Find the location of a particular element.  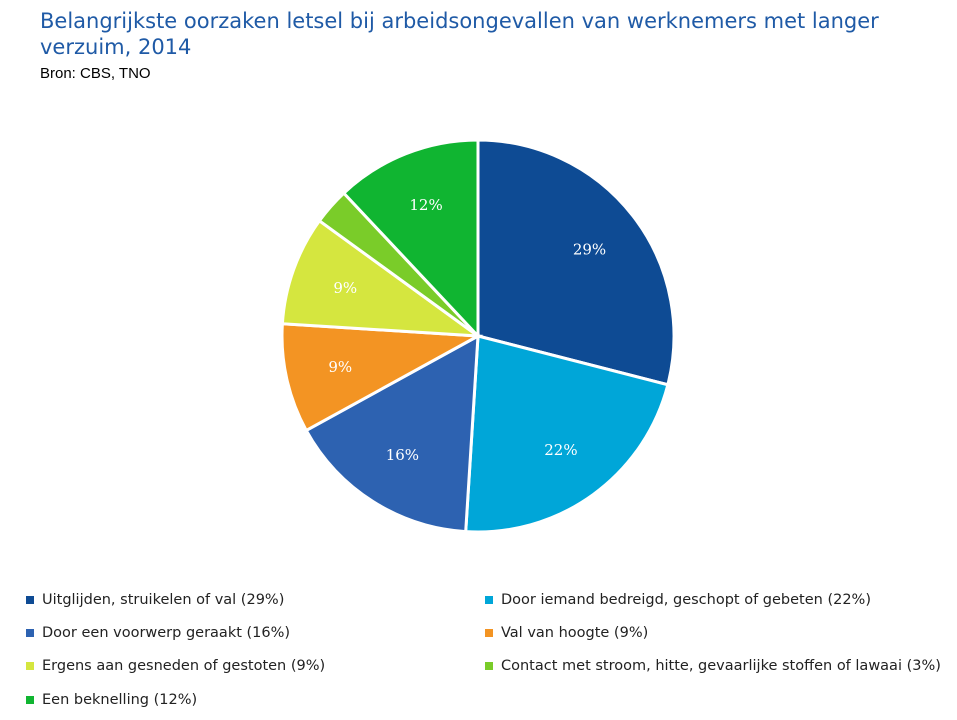

slice-data-label-3: 16% is located at coordinates (402, 455).